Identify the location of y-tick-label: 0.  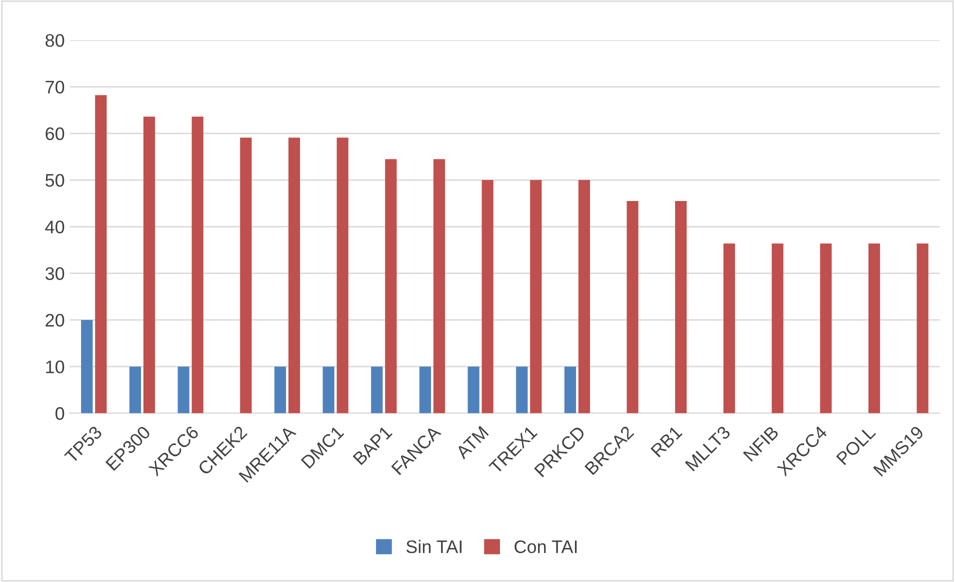
(60, 413).